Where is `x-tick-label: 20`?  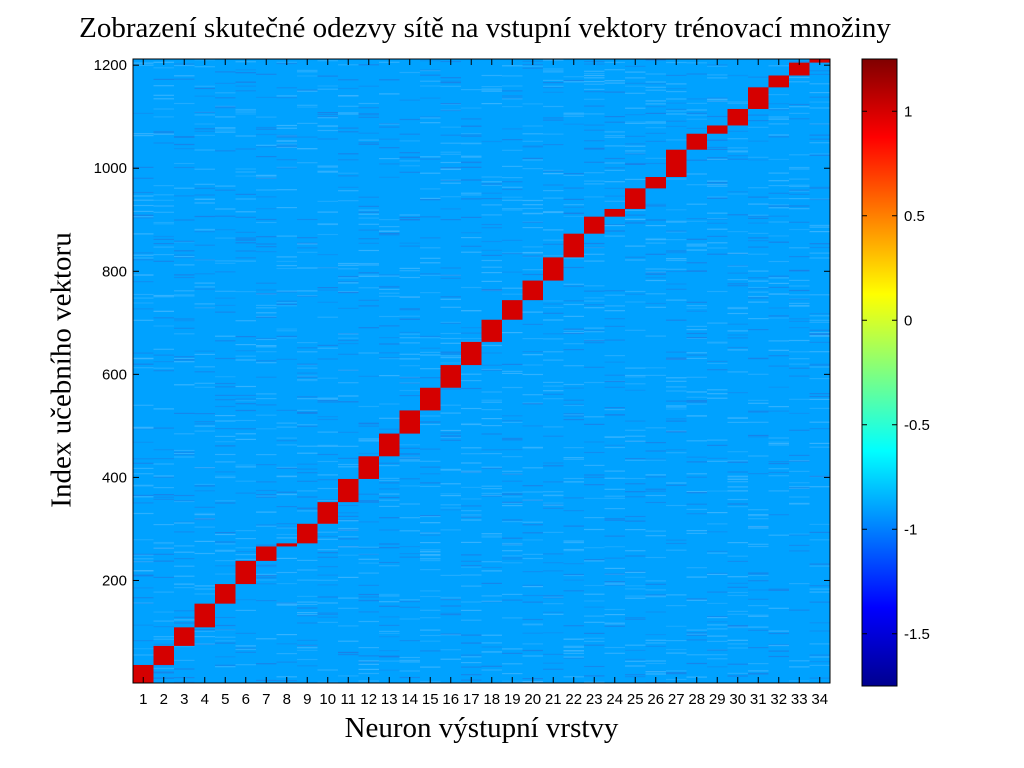 x-tick-label: 20 is located at coordinates (532, 699).